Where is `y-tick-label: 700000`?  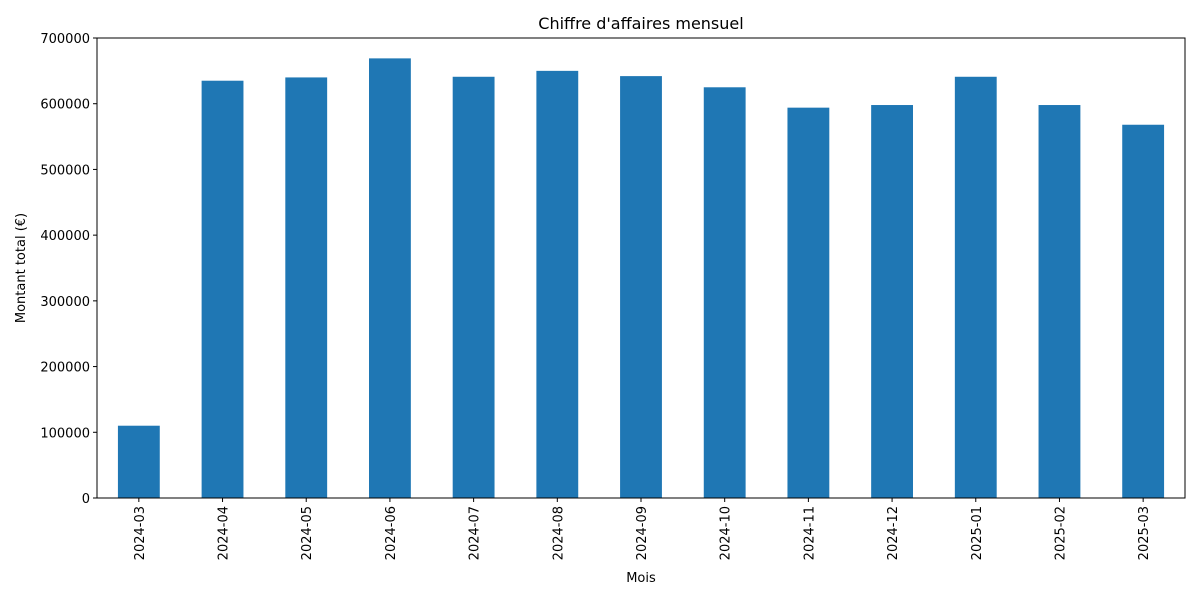
y-tick-label: 700000 is located at coordinates (65, 39).